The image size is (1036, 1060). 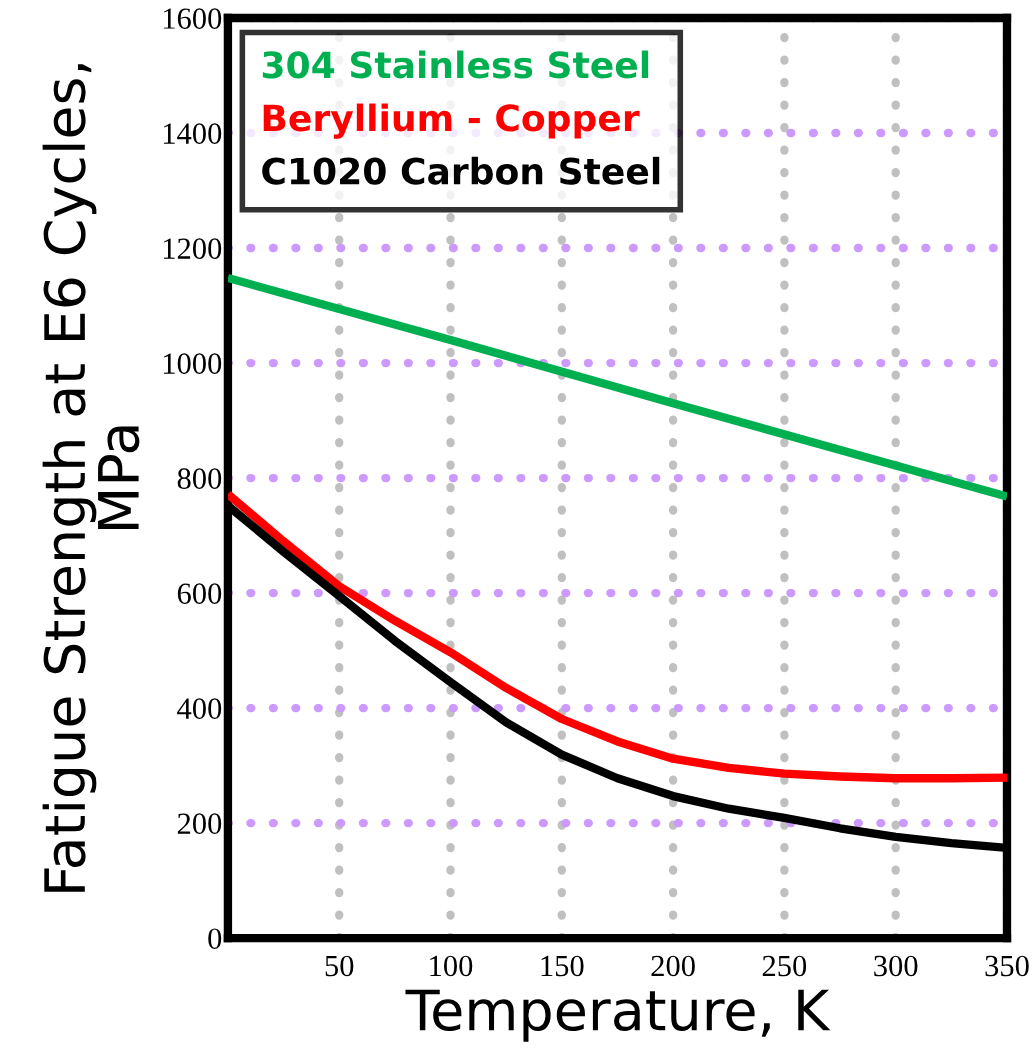 I want to click on y-axis-title: Fatigue Strength at E6 Cycles, MPa, so click(x=91, y=478).